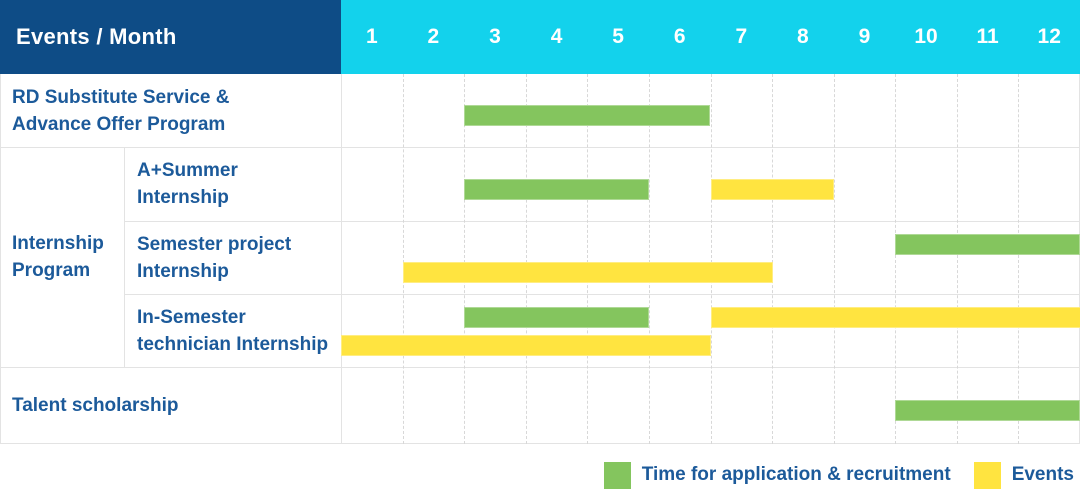 The width and height of the screenshot is (1080, 494). I want to click on legend-swatch-recruitment, so click(617, 475).